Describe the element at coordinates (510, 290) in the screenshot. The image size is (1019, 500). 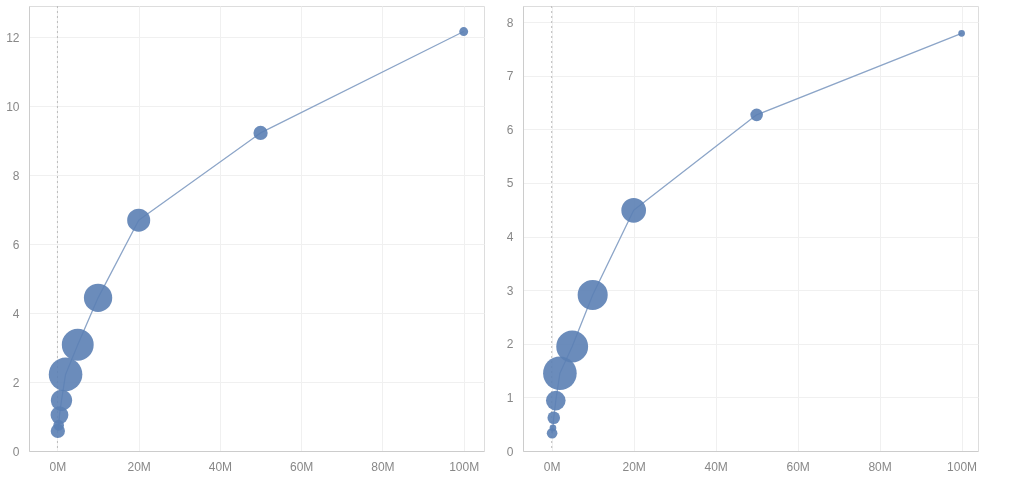
I see `y-tick-label: 3` at that location.